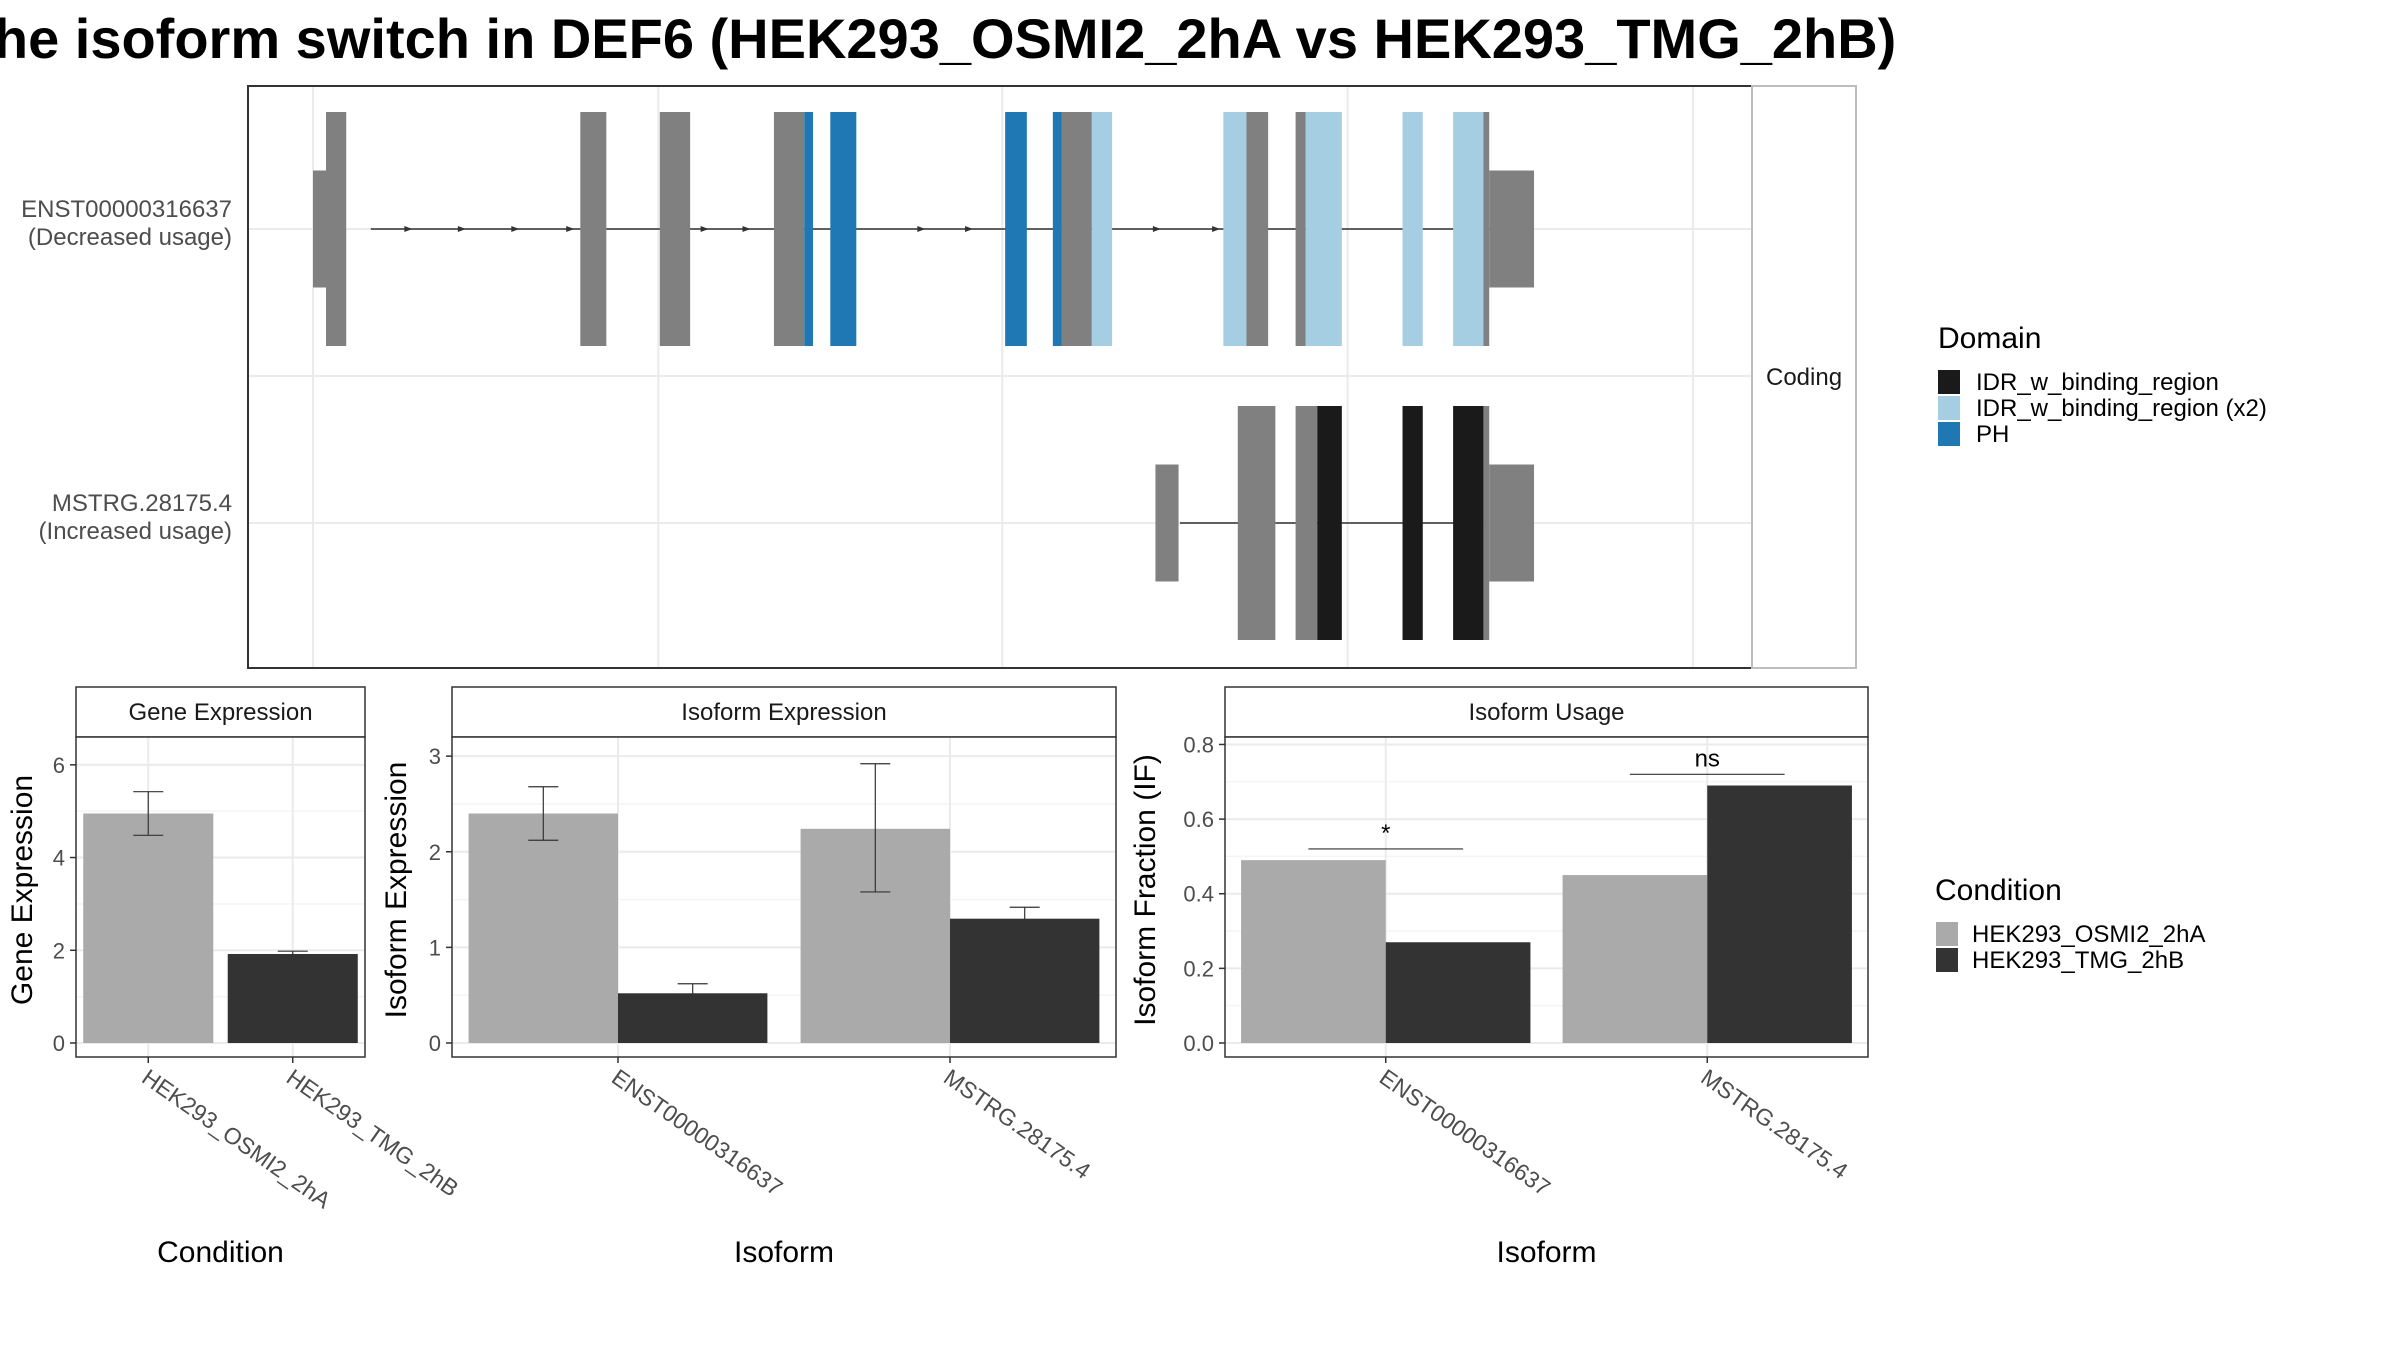 The image size is (2400, 1350). Describe the element at coordinates (1947, 934) in the screenshot. I see `legend-key-osmi` at that location.